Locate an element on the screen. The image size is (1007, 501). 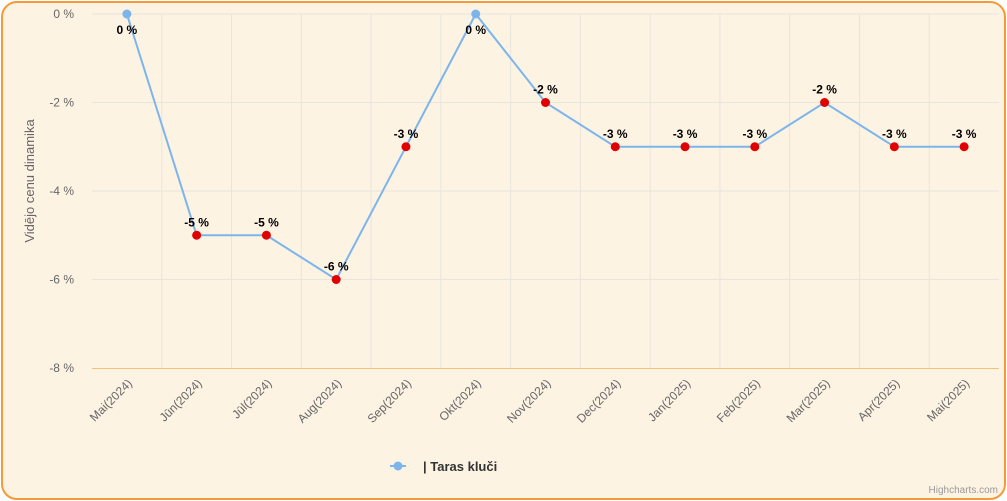
legend-item-label: | Taras kluči is located at coordinates (460, 466).